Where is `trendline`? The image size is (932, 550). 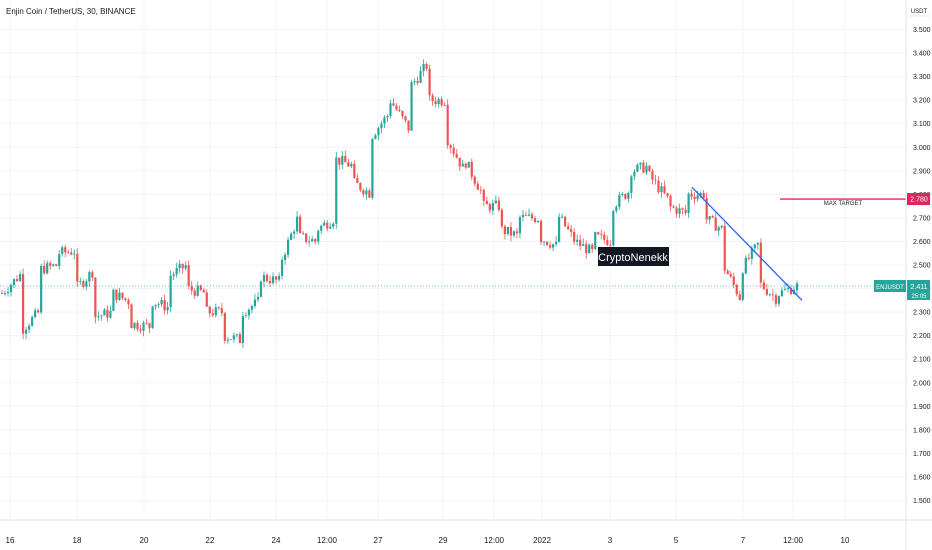
trendline is located at coordinates (747, 243).